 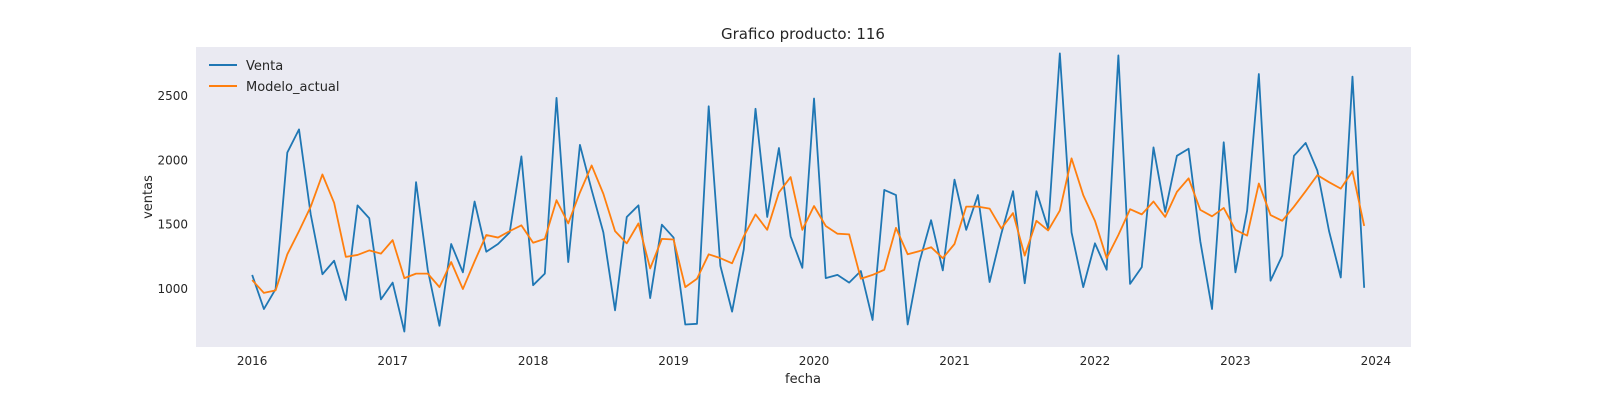 What do you see at coordinates (172, 225) in the screenshot?
I see `y-tick-label: 1500` at bounding box center [172, 225].